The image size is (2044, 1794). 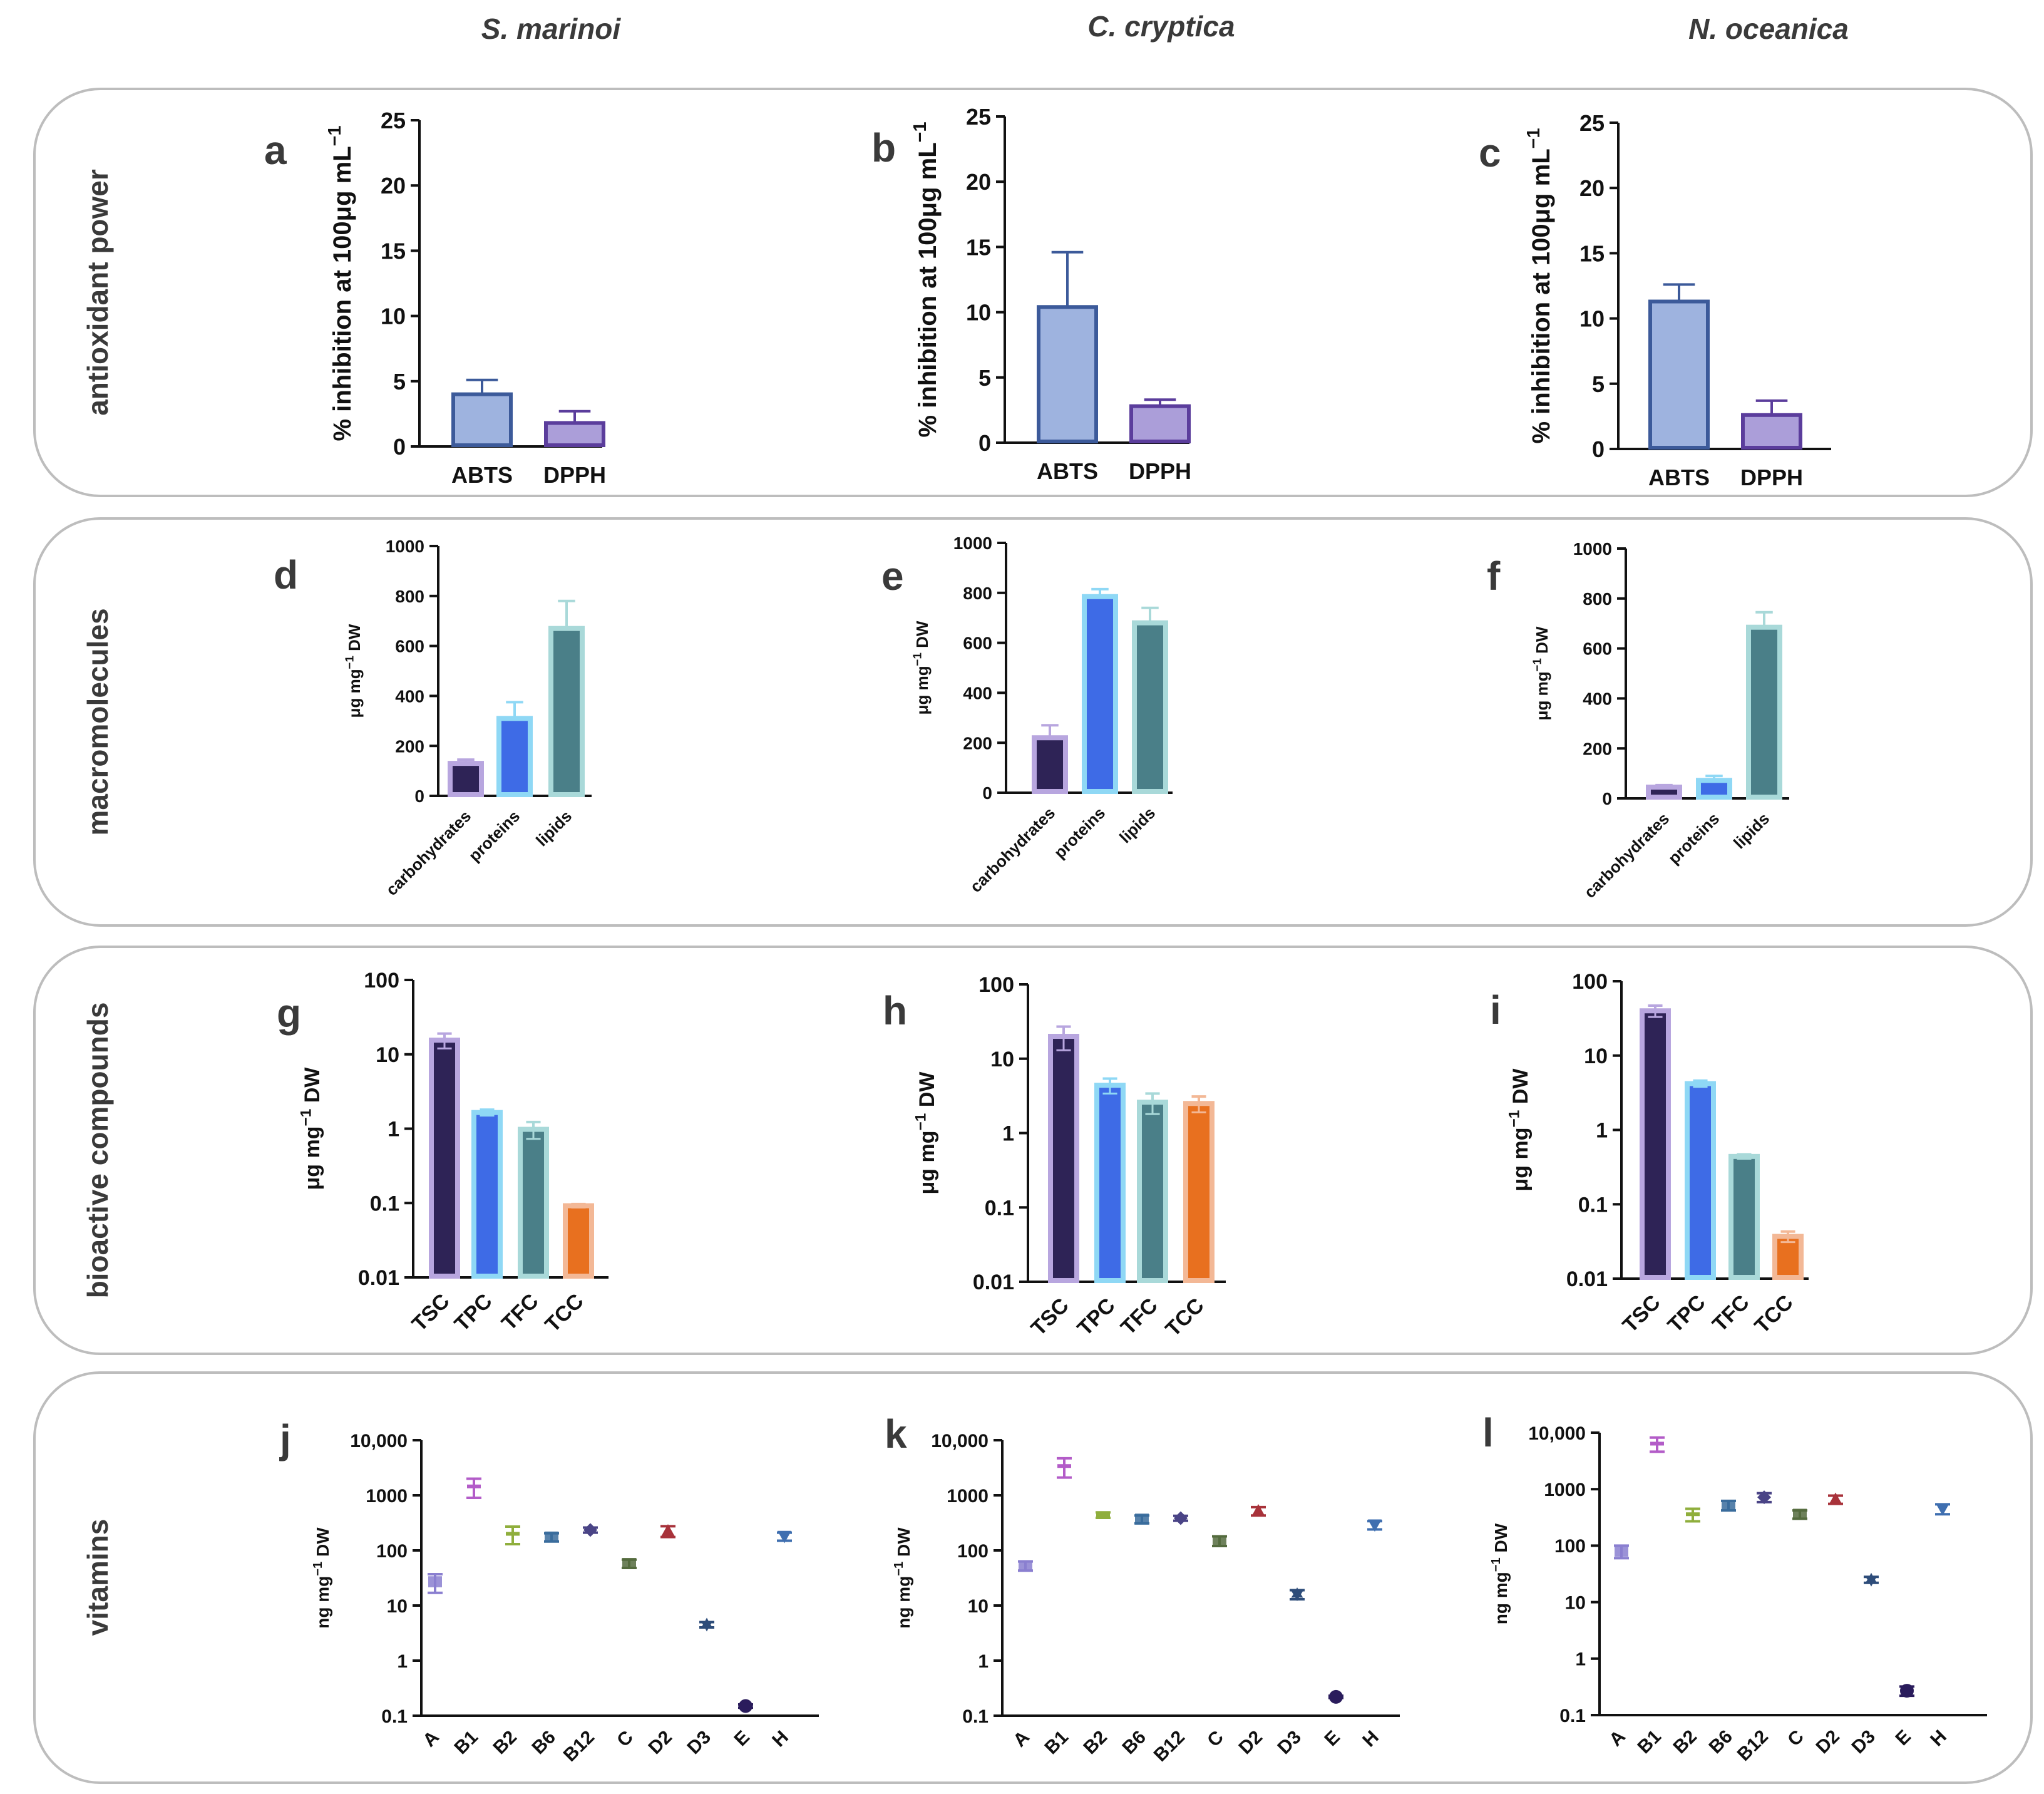 I want to click on panel-letter-b: b, so click(x=883, y=147).